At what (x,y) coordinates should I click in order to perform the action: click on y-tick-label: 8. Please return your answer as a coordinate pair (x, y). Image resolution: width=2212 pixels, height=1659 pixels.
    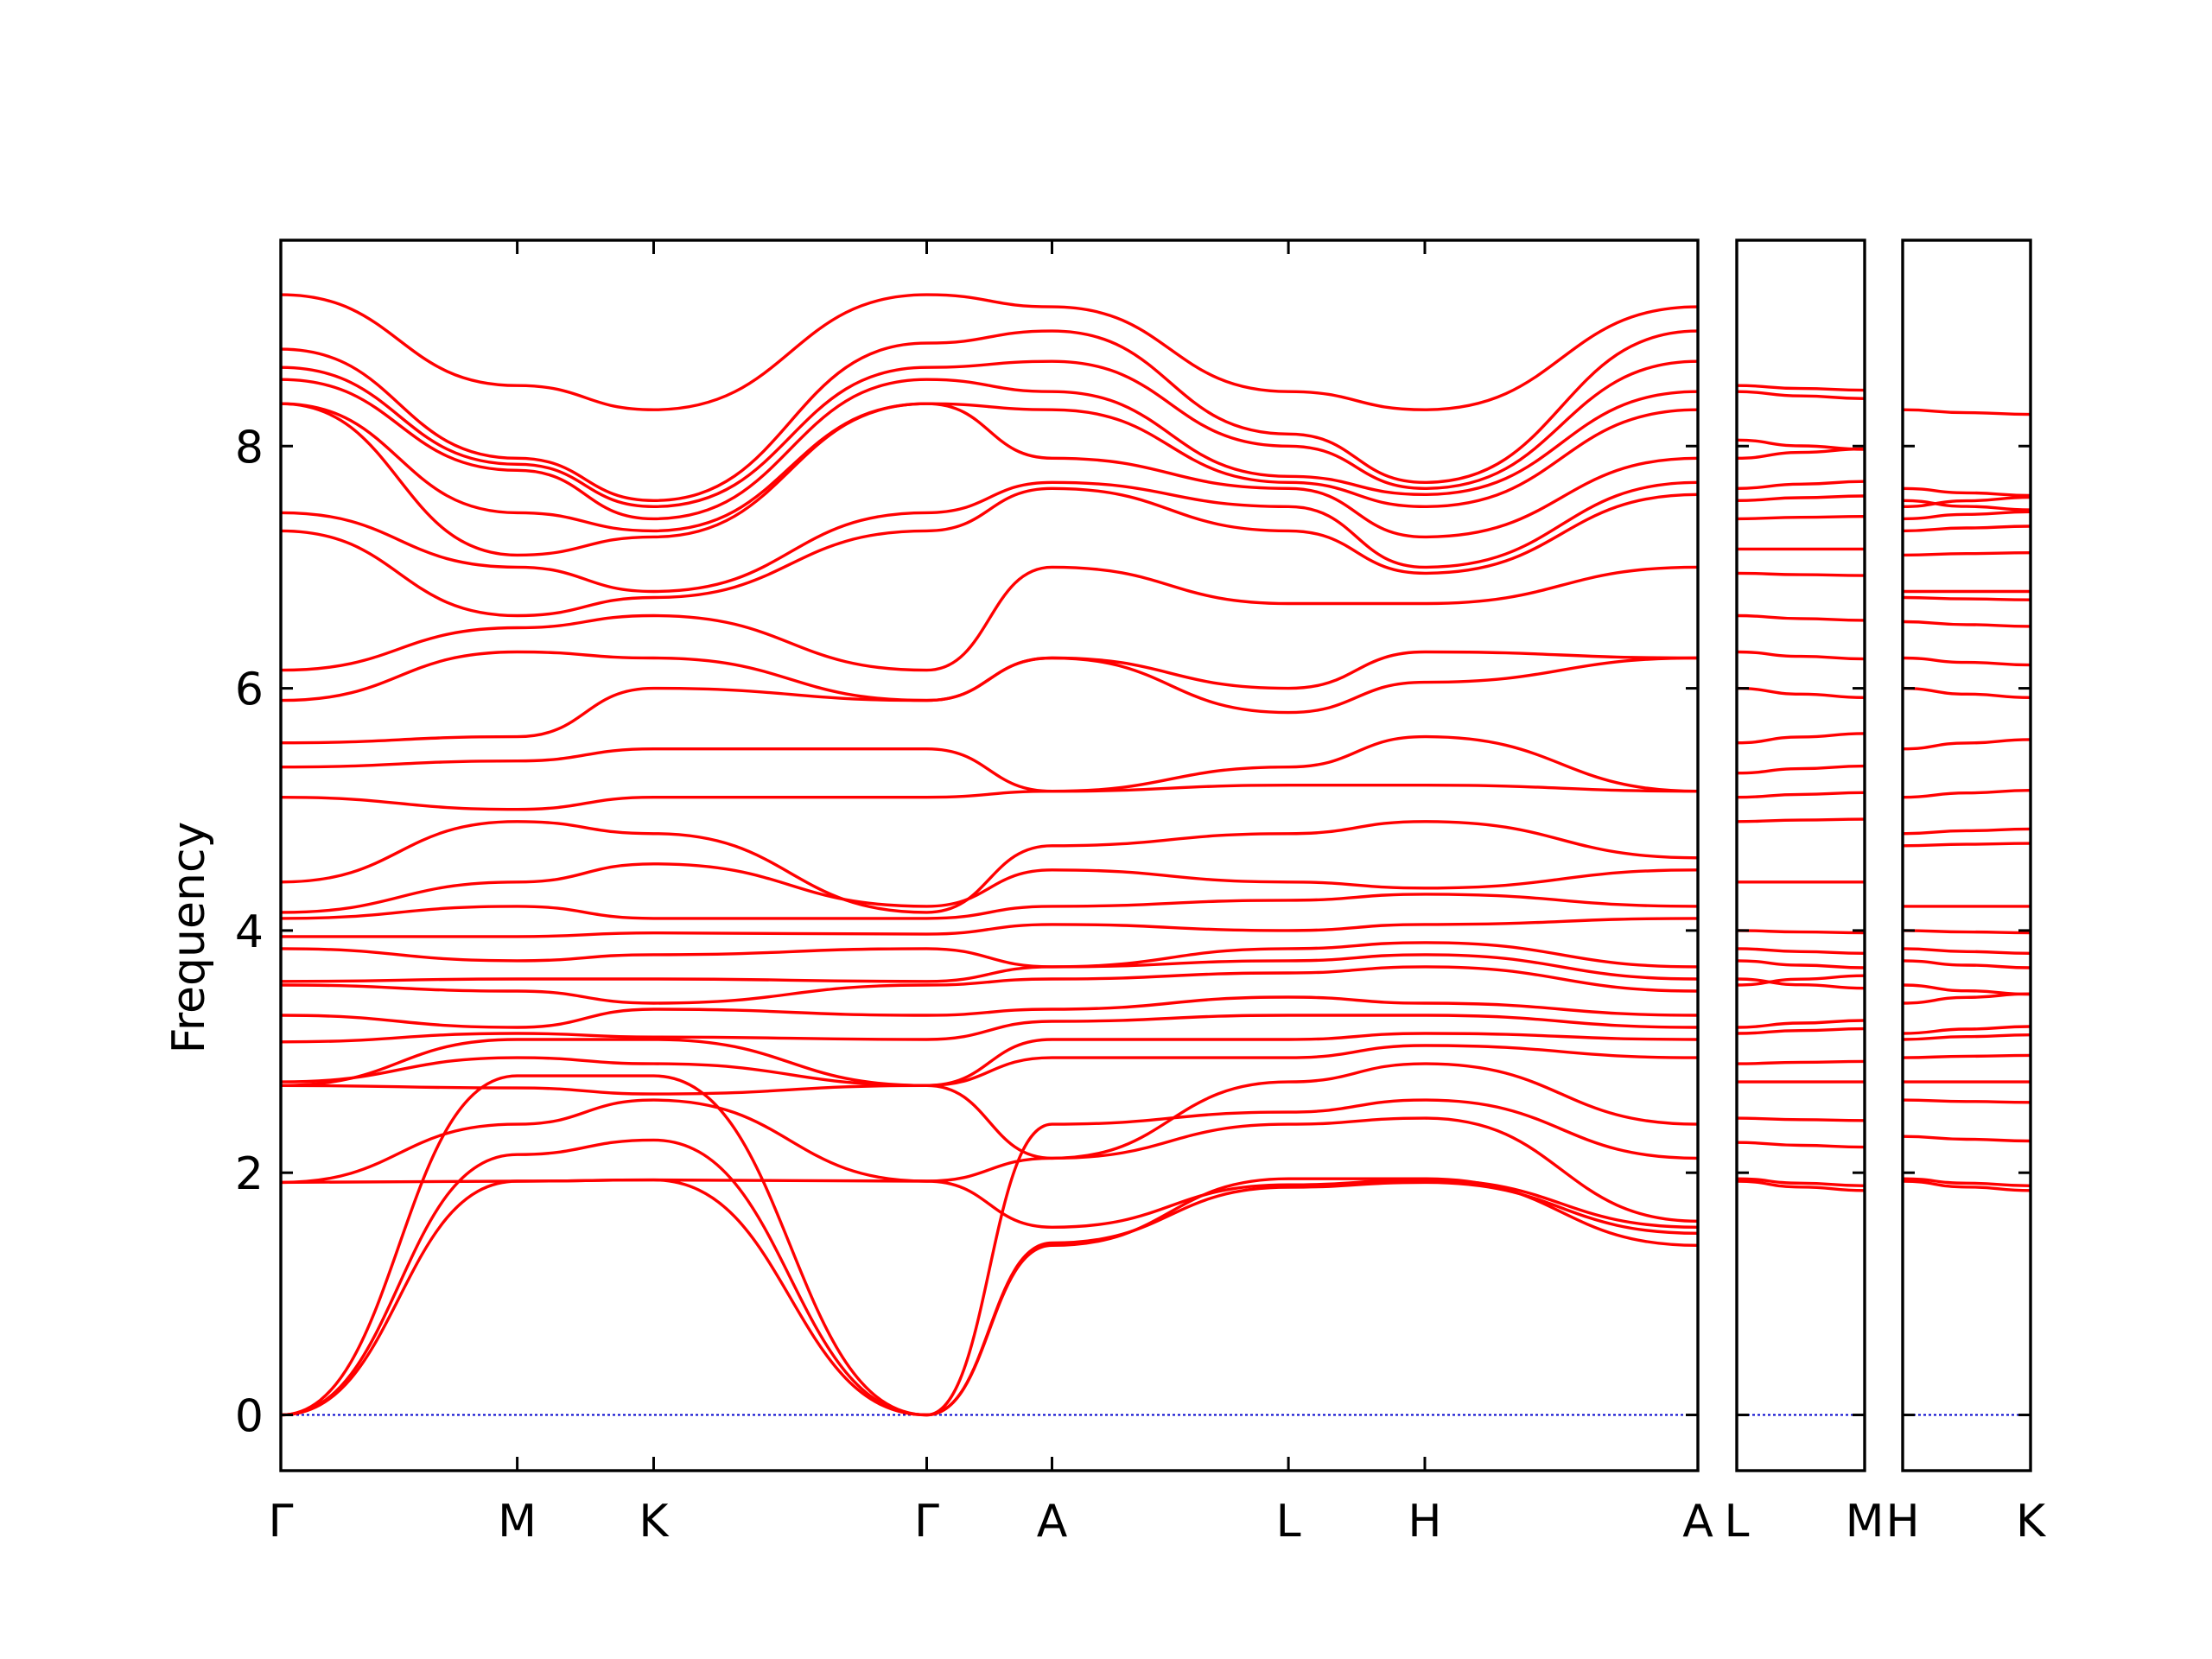
    Looking at the image, I should click on (249, 448).